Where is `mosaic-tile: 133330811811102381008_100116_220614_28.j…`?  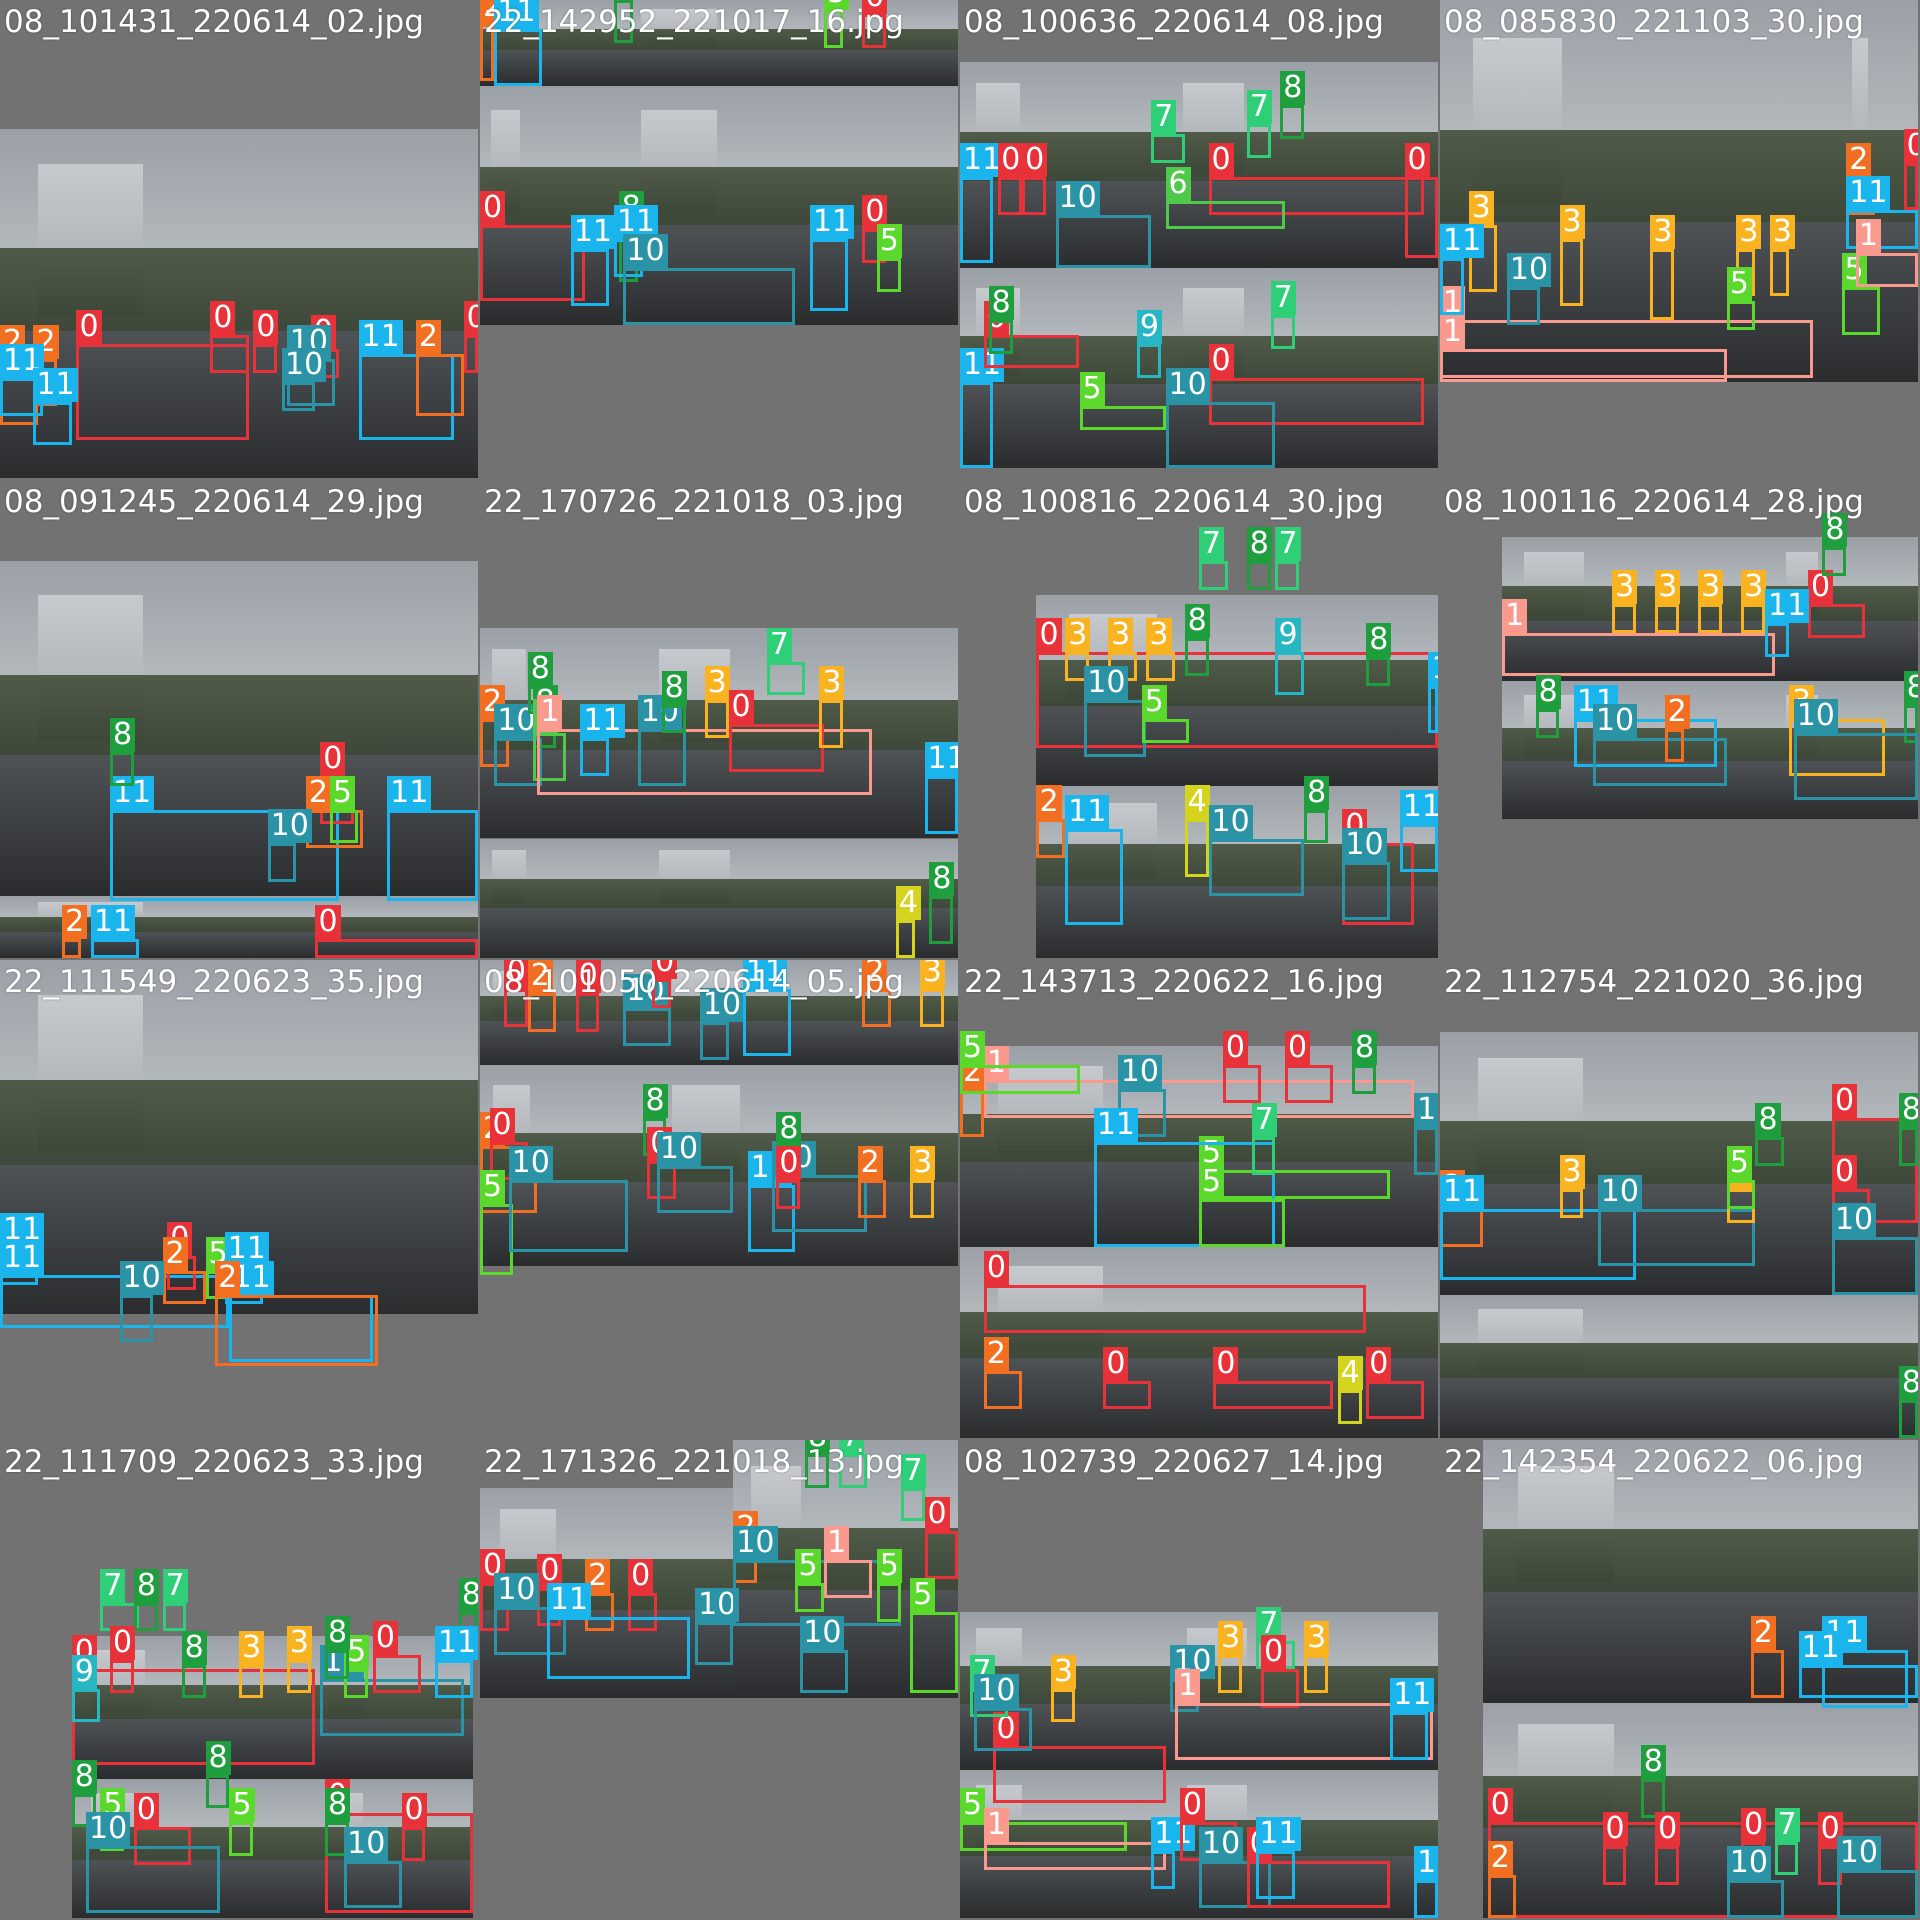 mosaic-tile: 133330811811102381008_100116_220614_28.j… is located at coordinates (1679, 719).